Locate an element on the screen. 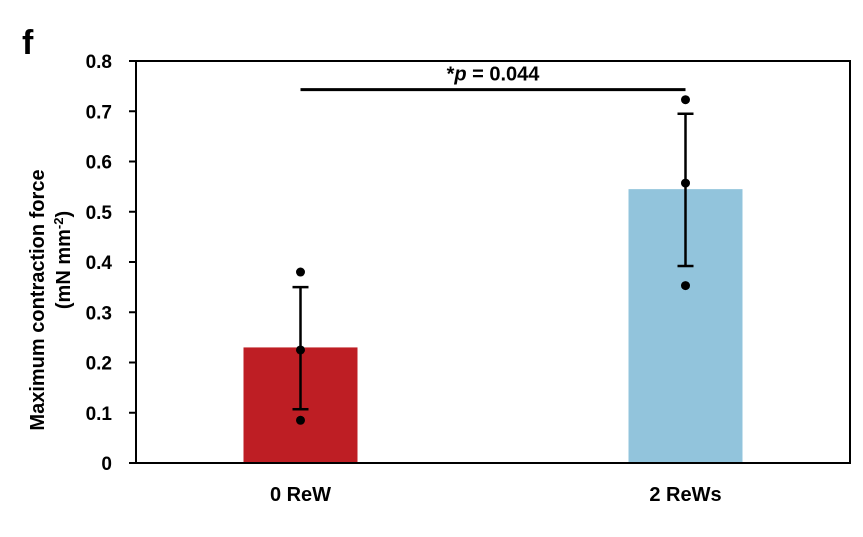  y-tick-label-0: 0 is located at coordinates (106, 464).